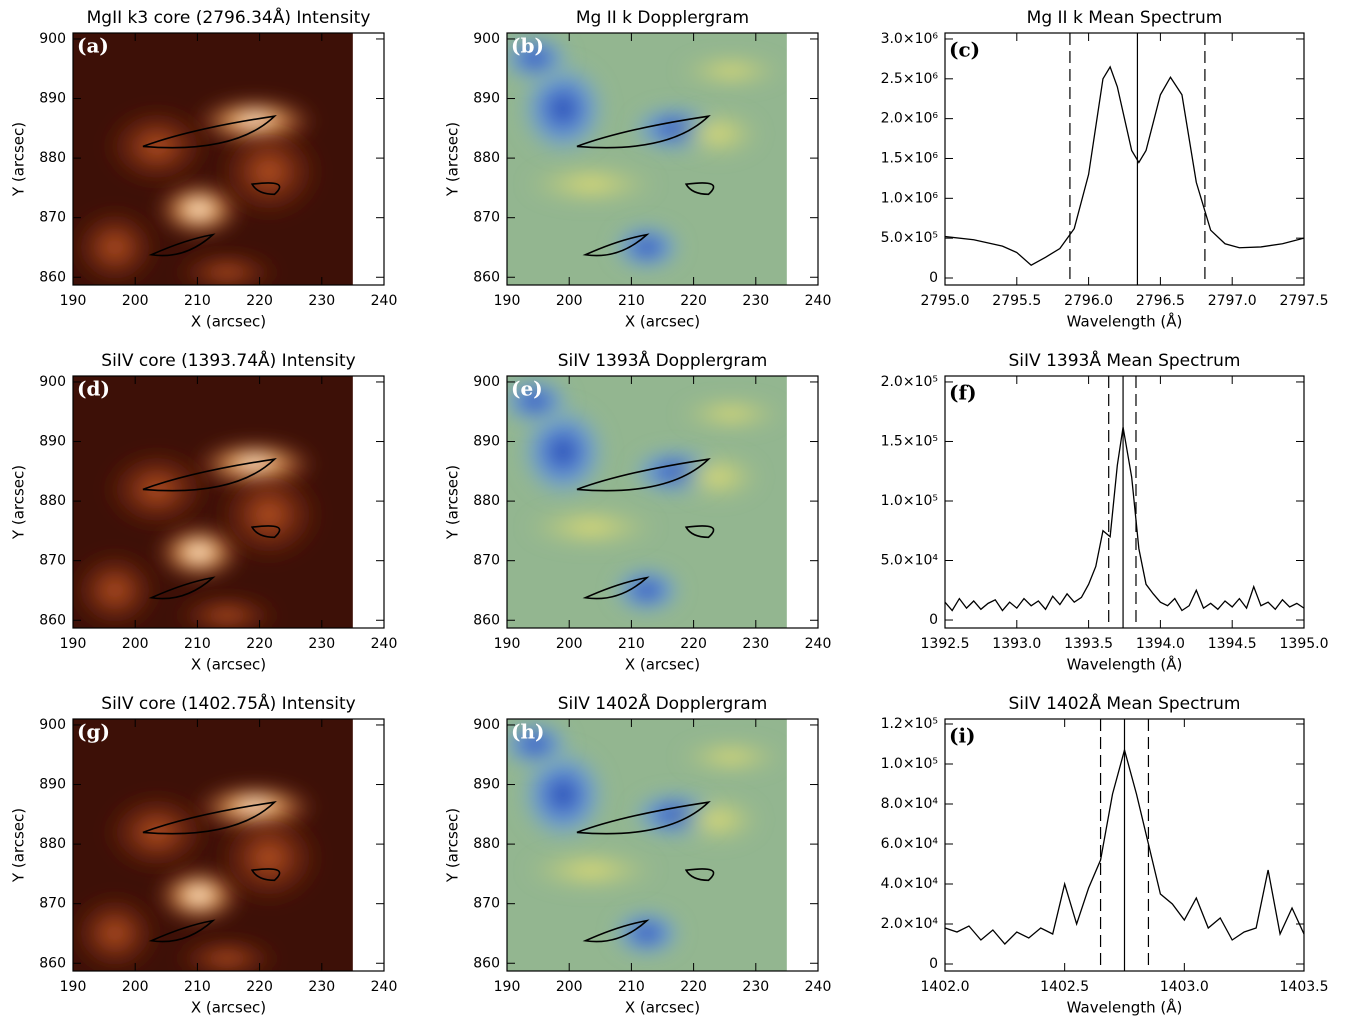  Describe the element at coordinates (909, 441) in the screenshot. I see `y-tick-label: 1.5×10⁵` at that location.